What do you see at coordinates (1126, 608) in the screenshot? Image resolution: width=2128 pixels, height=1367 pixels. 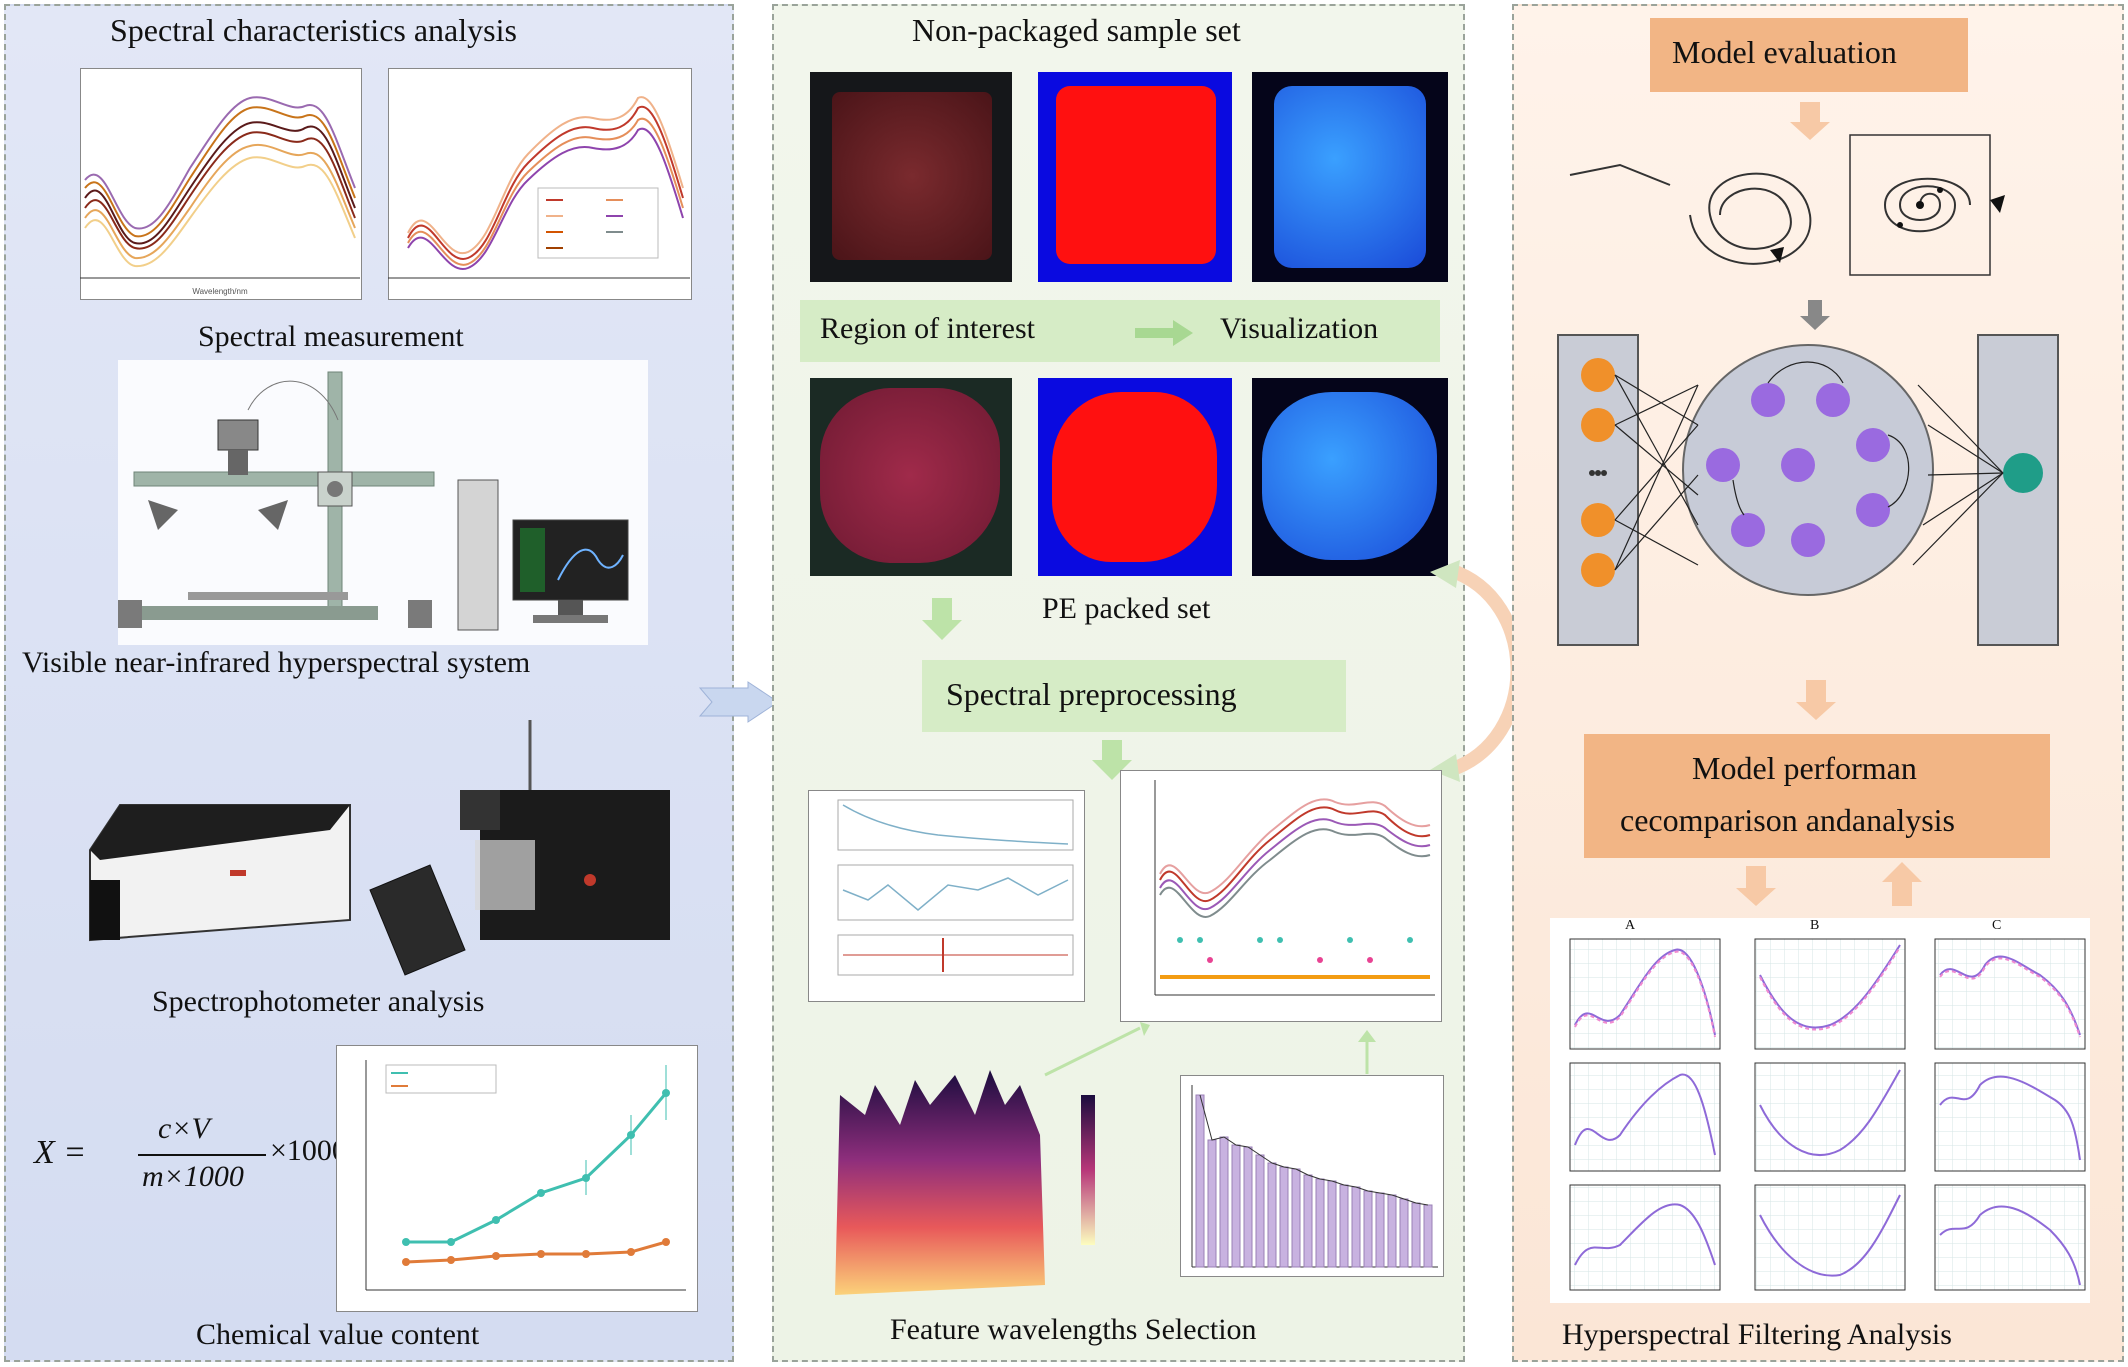 I see `pe-packed-label: PE packed set` at bounding box center [1126, 608].